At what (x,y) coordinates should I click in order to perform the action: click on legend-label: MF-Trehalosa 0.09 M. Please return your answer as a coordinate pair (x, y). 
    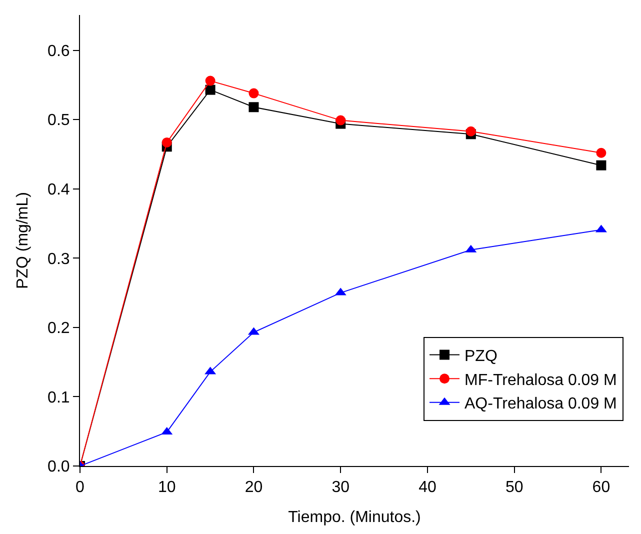
    Looking at the image, I should click on (540, 380).